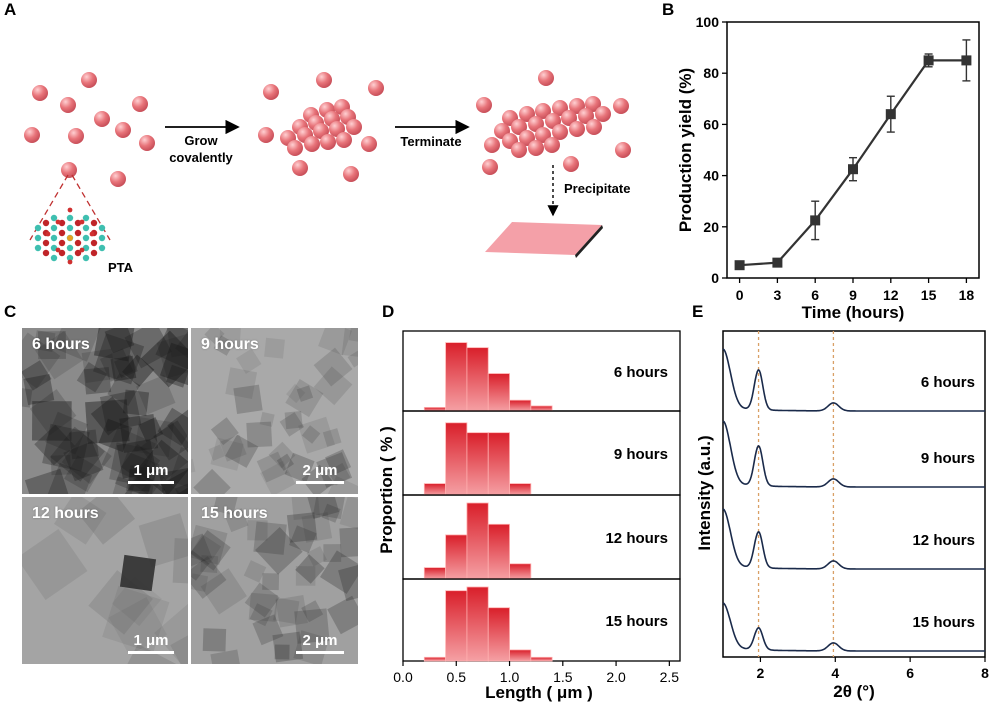  Describe the element at coordinates (853, 295) in the screenshot. I see `x-tick-label: 9` at that location.